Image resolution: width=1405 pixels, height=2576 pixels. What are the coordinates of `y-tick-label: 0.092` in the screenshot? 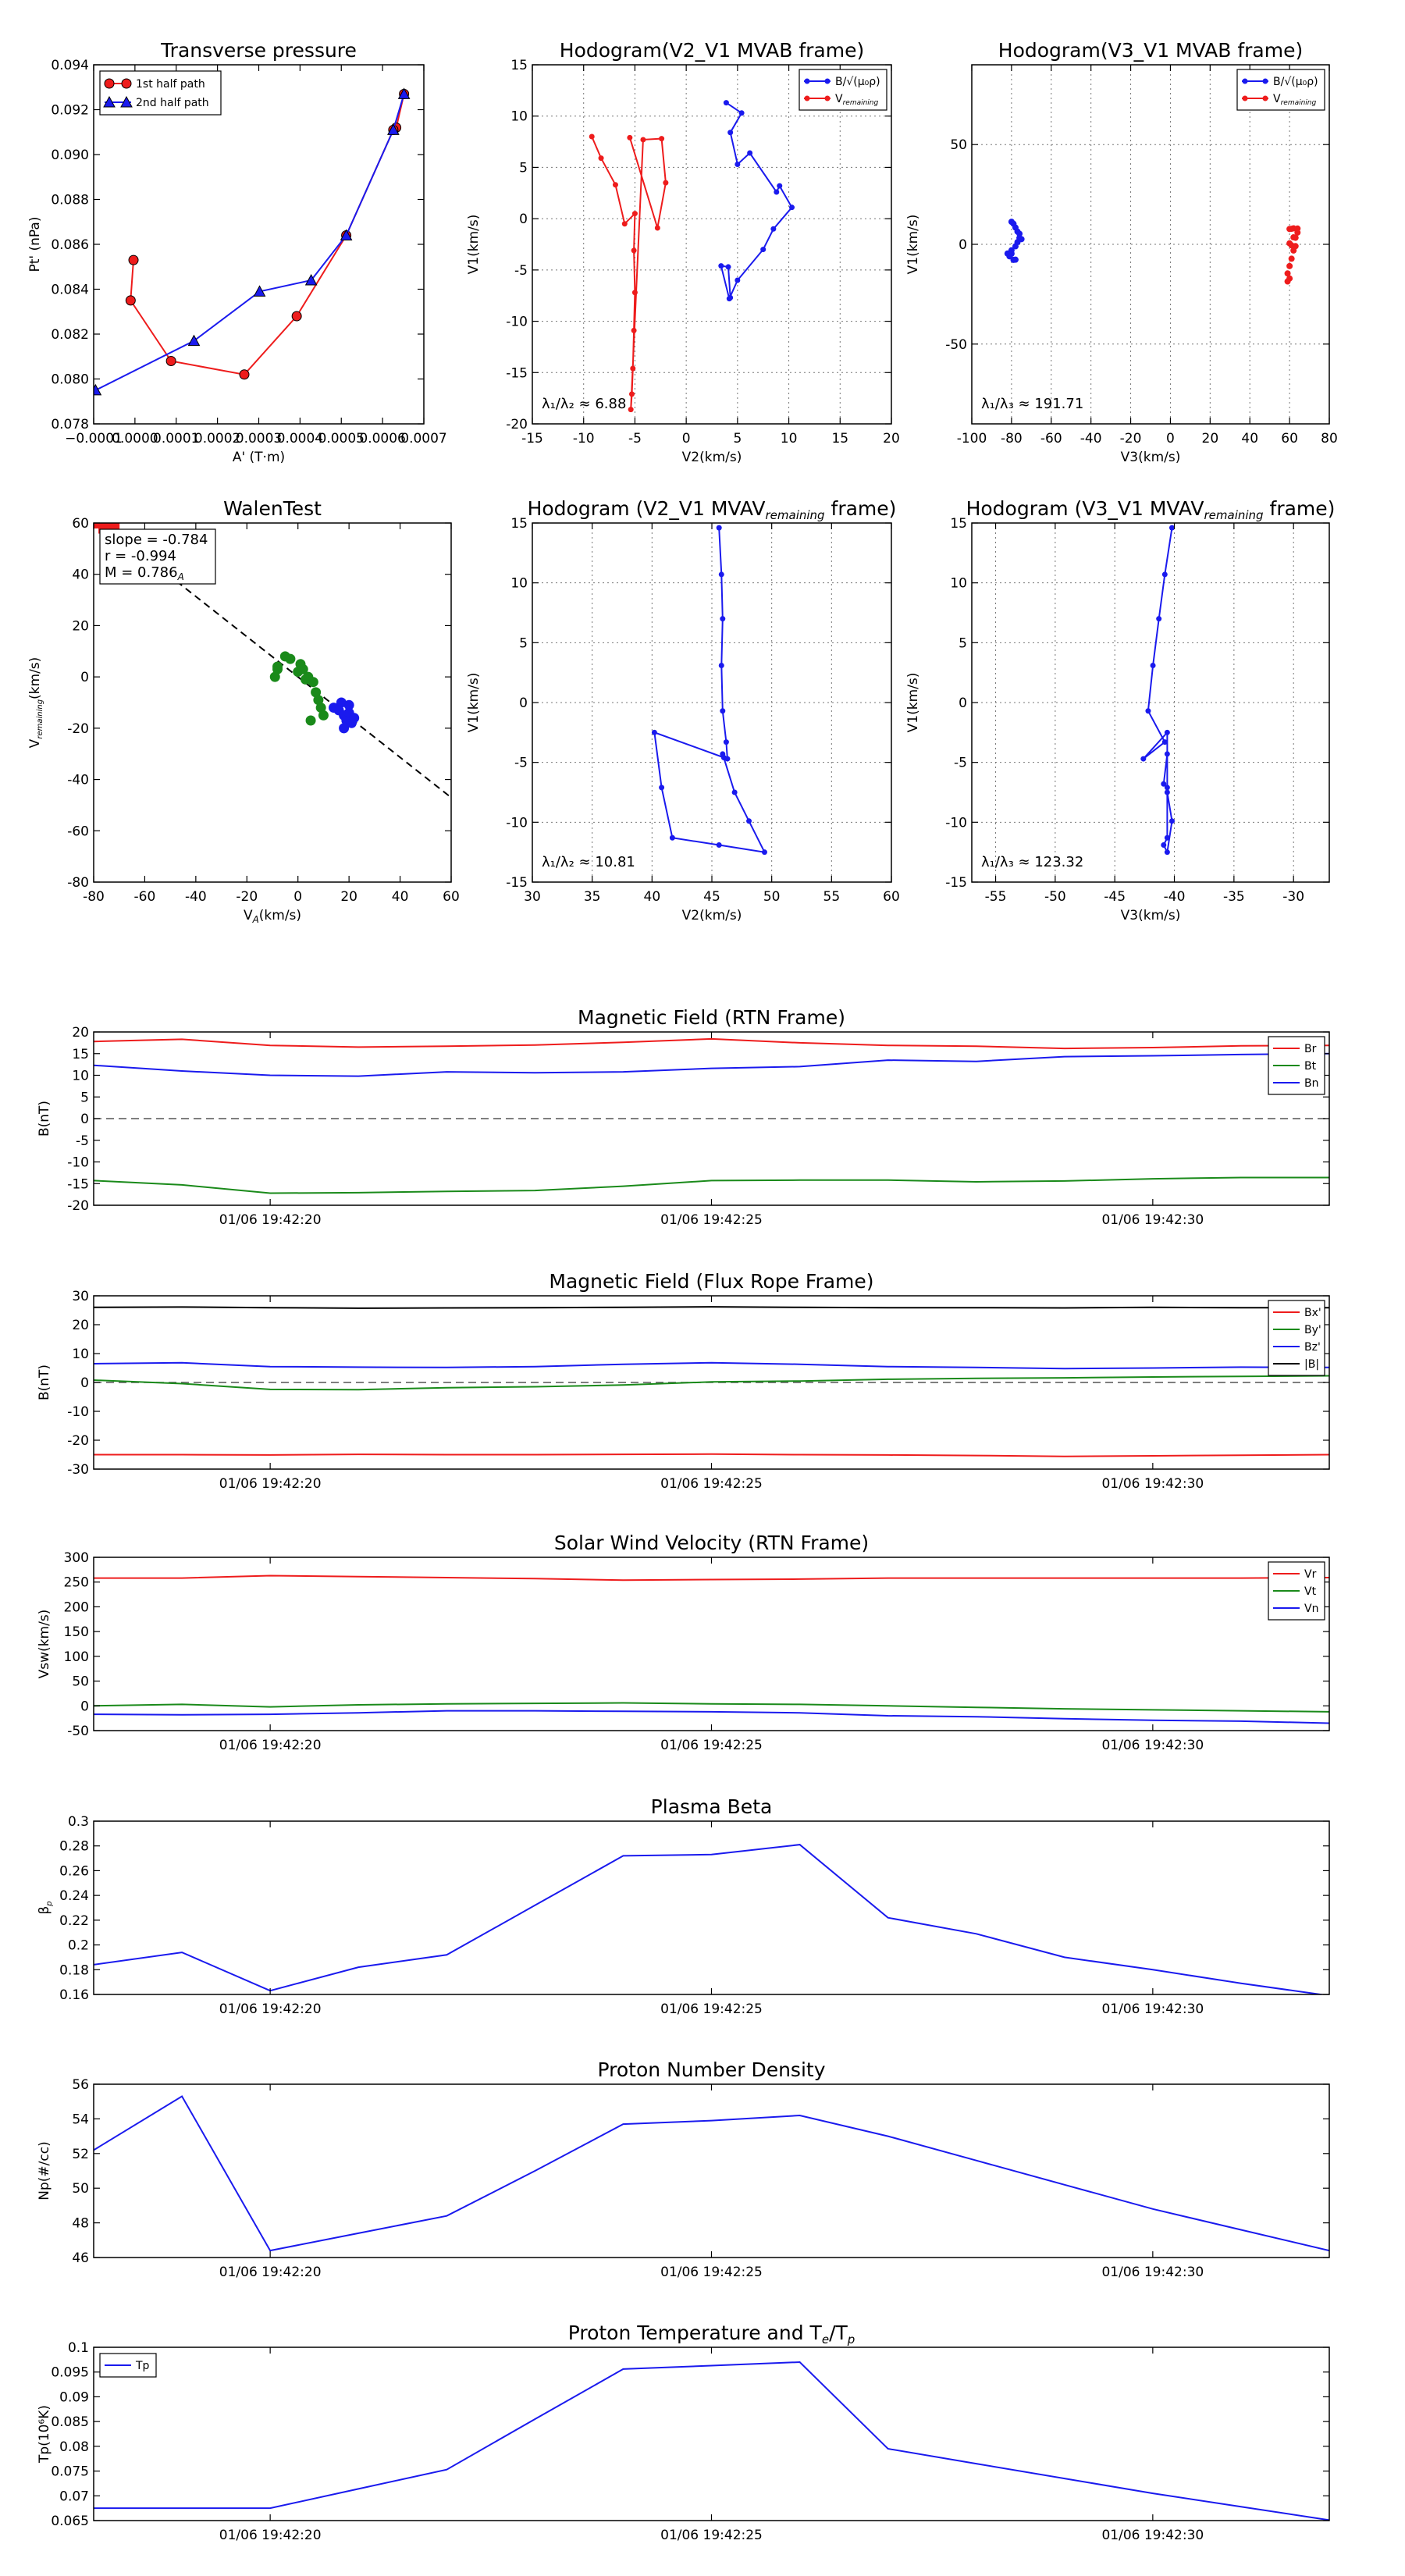 It's located at (70, 111).